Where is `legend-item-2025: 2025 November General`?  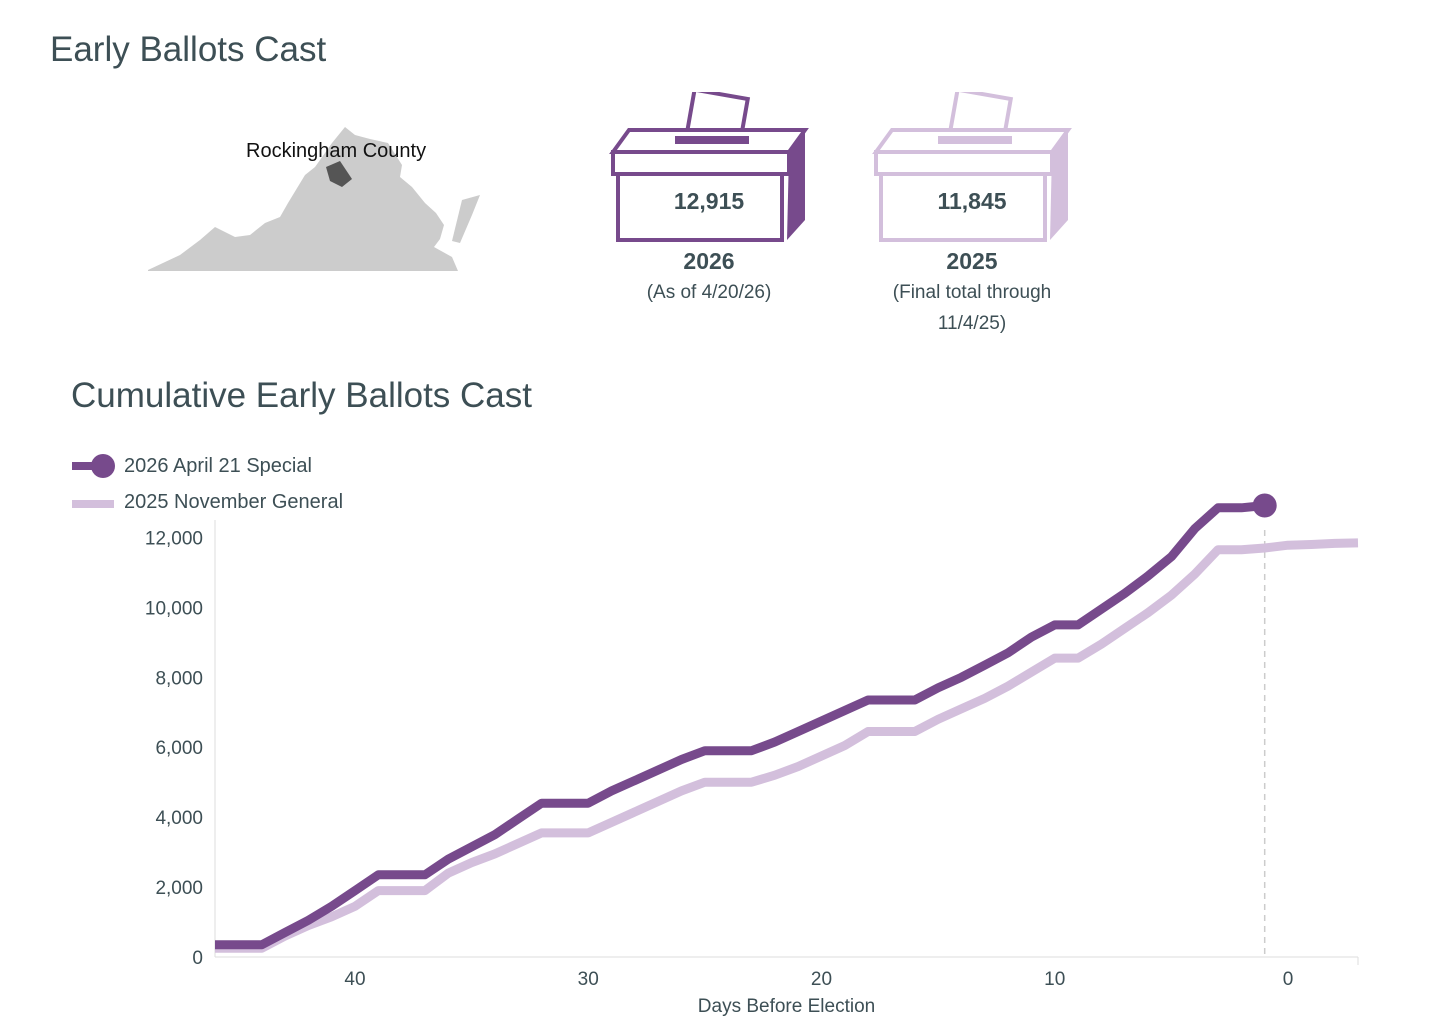 legend-item-2025: 2025 November General is located at coordinates (206, 502).